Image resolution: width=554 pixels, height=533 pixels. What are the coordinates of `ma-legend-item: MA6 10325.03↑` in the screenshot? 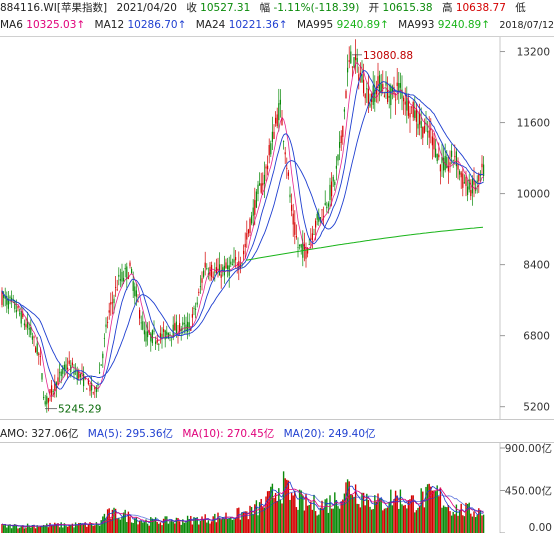 It's located at (43, 25).